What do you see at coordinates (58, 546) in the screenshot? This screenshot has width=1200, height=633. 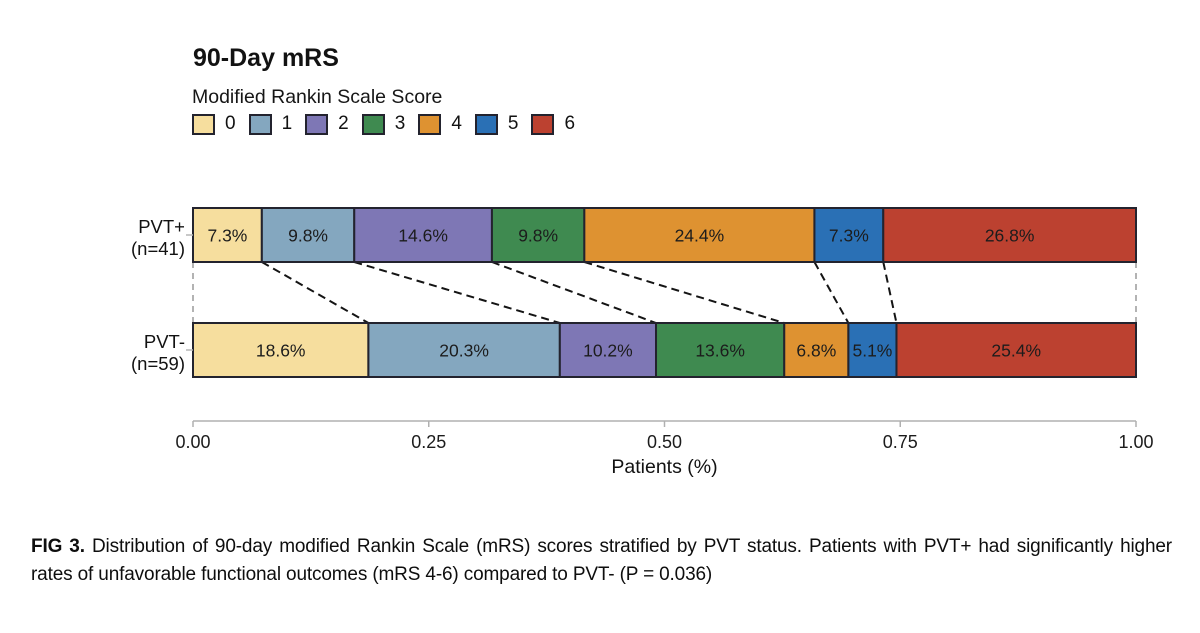 I see `caption-label: FIG 3.` at bounding box center [58, 546].